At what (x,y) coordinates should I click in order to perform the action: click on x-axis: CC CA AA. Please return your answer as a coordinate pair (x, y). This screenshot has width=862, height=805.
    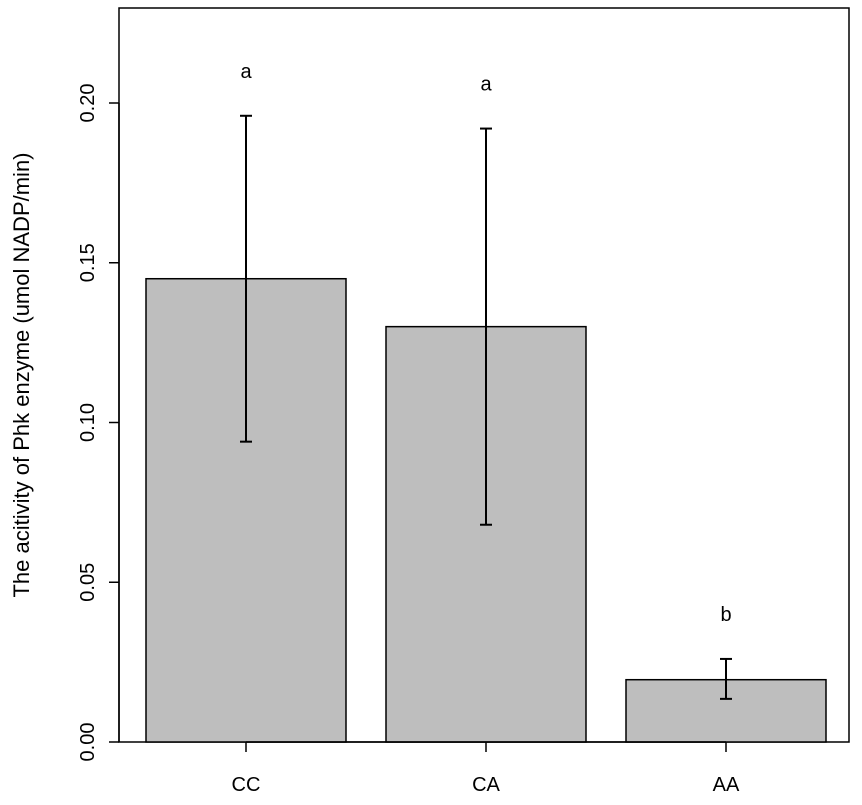
    Looking at the image, I should click on (486, 768).